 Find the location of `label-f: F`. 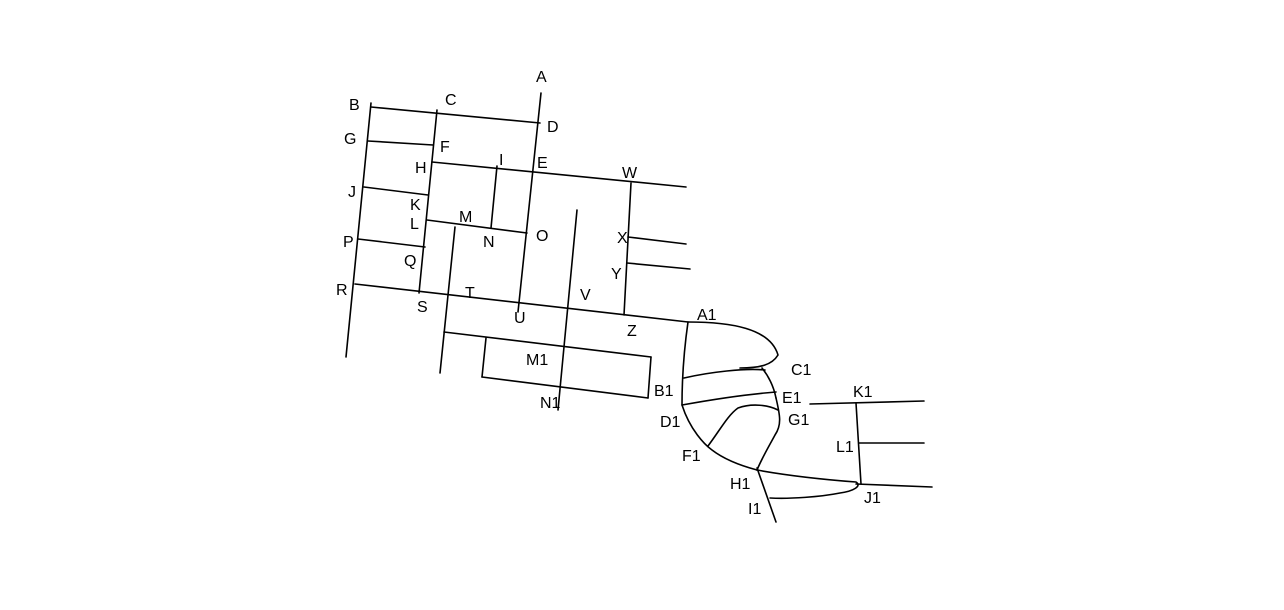

label-f: F is located at coordinates (445, 147).